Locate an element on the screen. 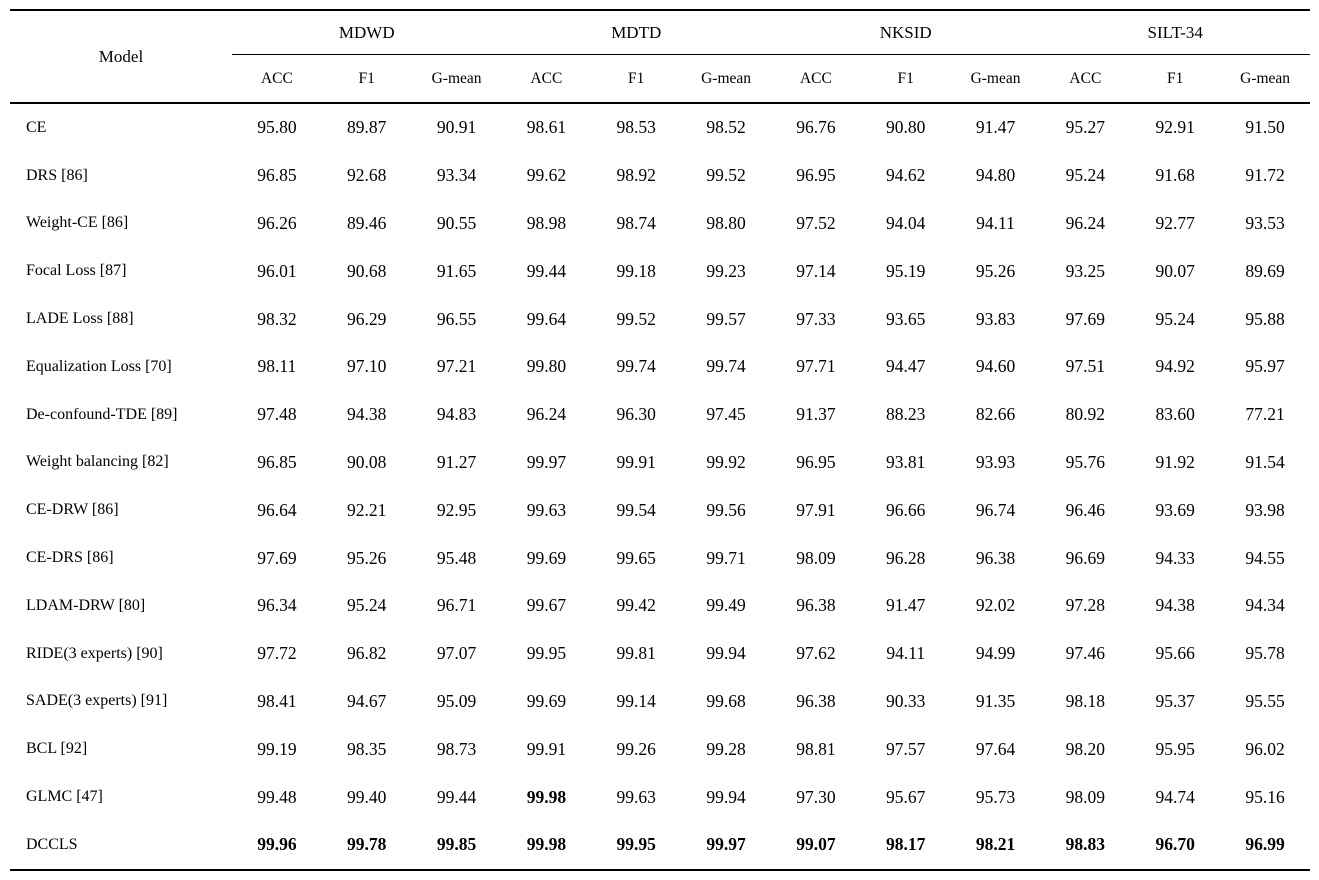 The height and width of the screenshot is (880, 1319). group-header-silt-34: SILT-34 is located at coordinates (1175, 32).